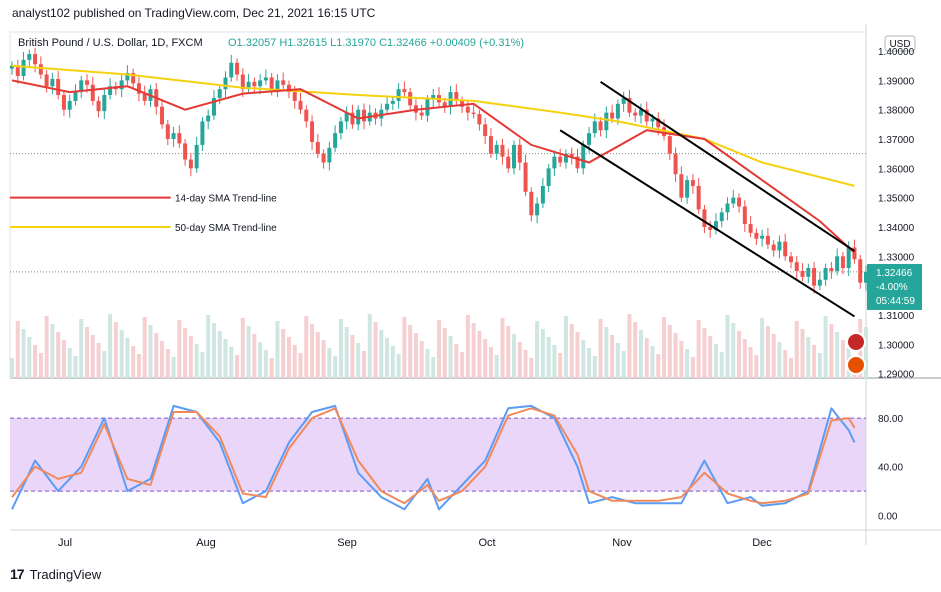 The image size is (941, 592). I want to click on tradingview-logo-icon: 17, so click(17, 574).